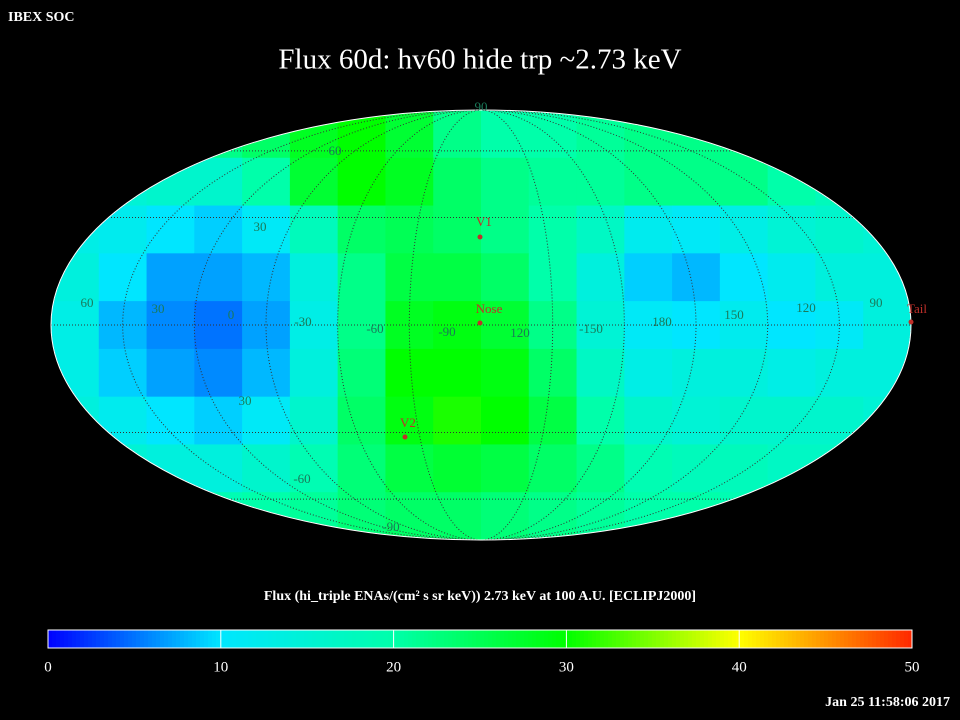 The height and width of the screenshot is (720, 960). What do you see at coordinates (87, 302) in the screenshot?
I see `grid-label: 60` at bounding box center [87, 302].